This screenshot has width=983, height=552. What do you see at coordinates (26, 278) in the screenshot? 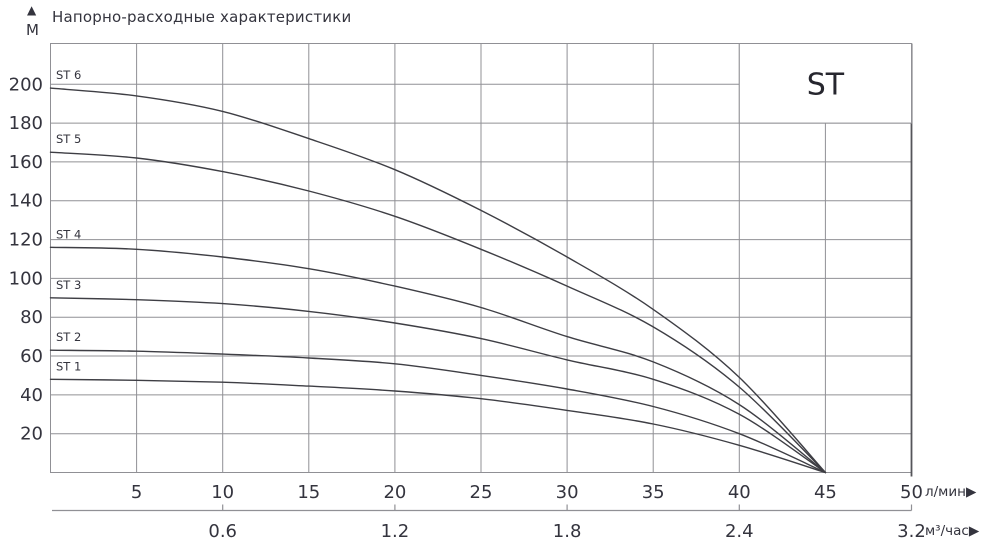
I see `y-tick-label-100: 100` at bounding box center [26, 278].